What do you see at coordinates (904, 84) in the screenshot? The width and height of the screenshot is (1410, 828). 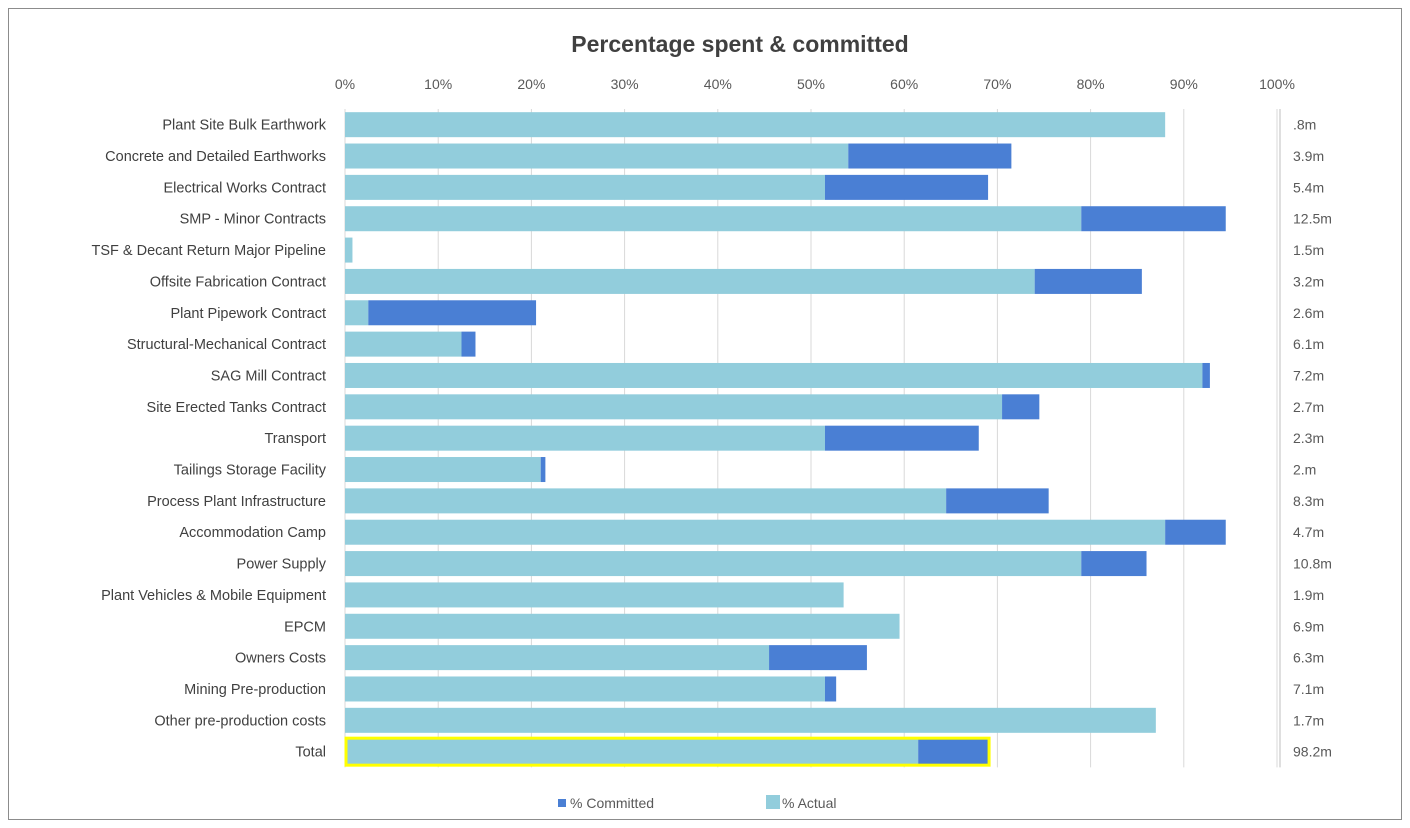 I see `x-tick-label: 60%` at bounding box center [904, 84].